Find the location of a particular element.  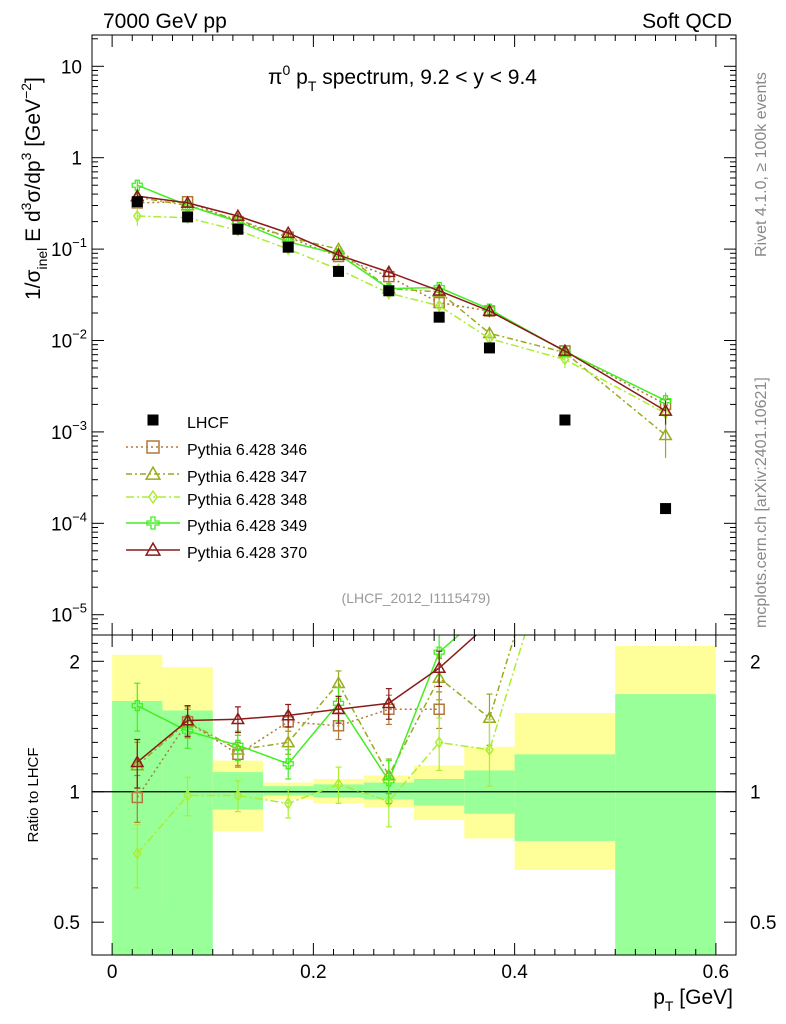

ratio-xtick-label: 0.6 is located at coordinates (716, 972).